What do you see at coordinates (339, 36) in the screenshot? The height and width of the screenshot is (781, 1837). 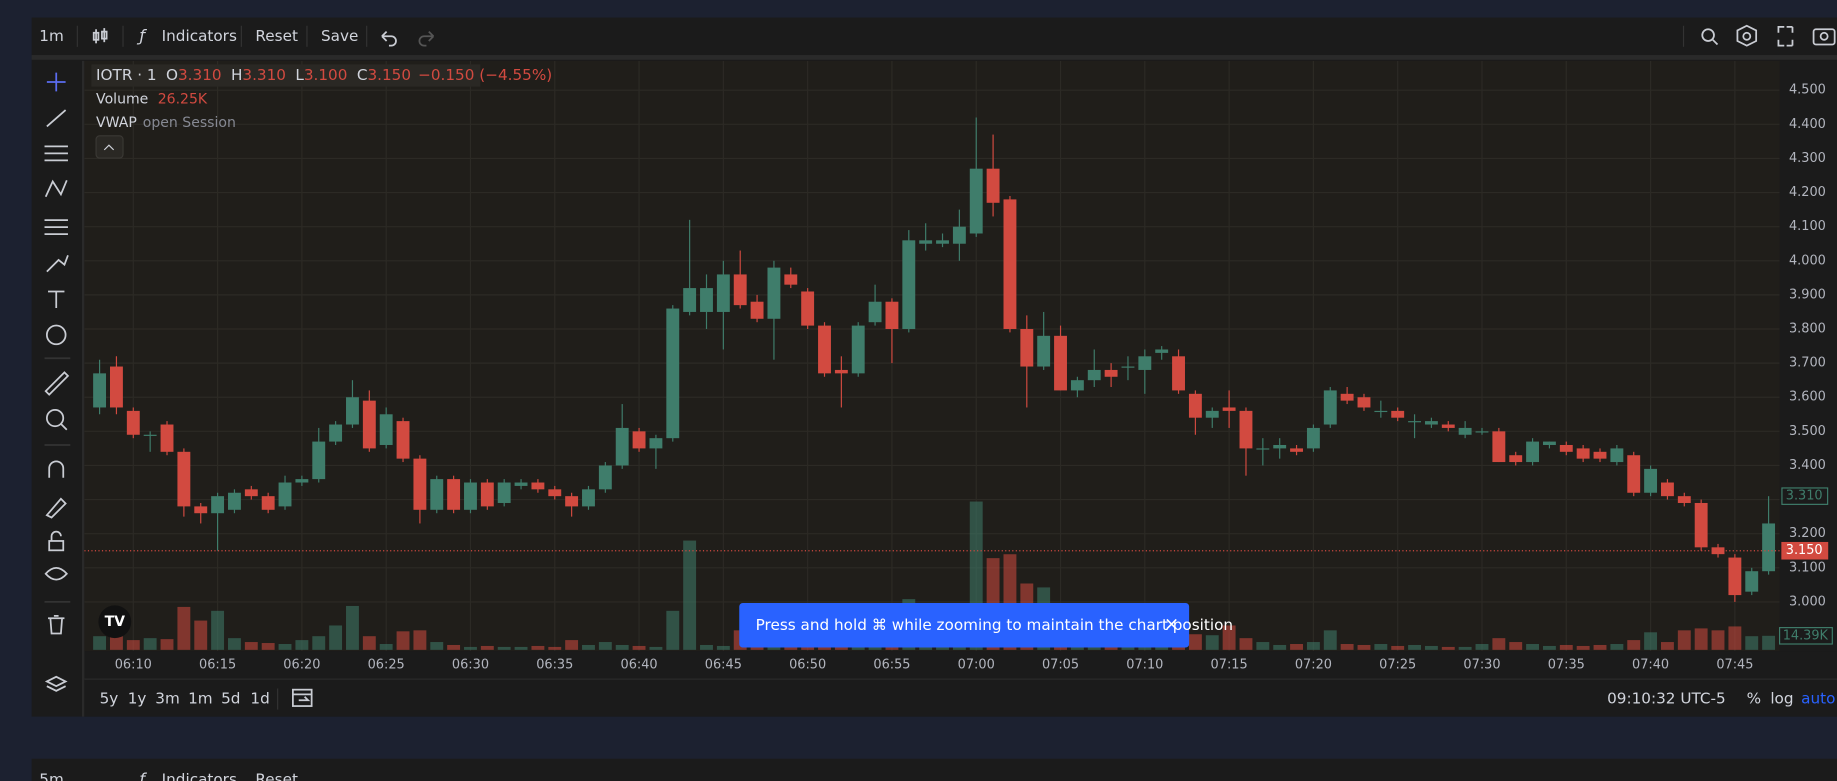 I see `save-button: Save` at bounding box center [339, 36].